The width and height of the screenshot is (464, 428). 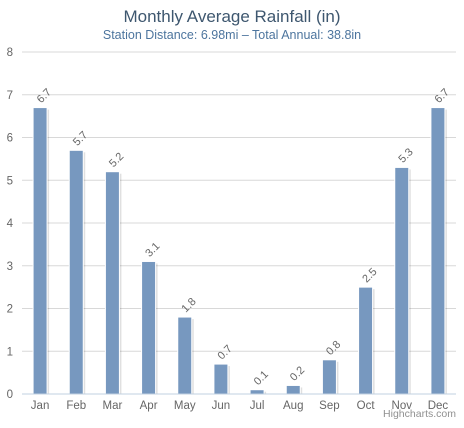 What do you see at coordinates (10, 96) in the screenshot?
I see `y-tick-label: 7` at bounding box center [10, 96].